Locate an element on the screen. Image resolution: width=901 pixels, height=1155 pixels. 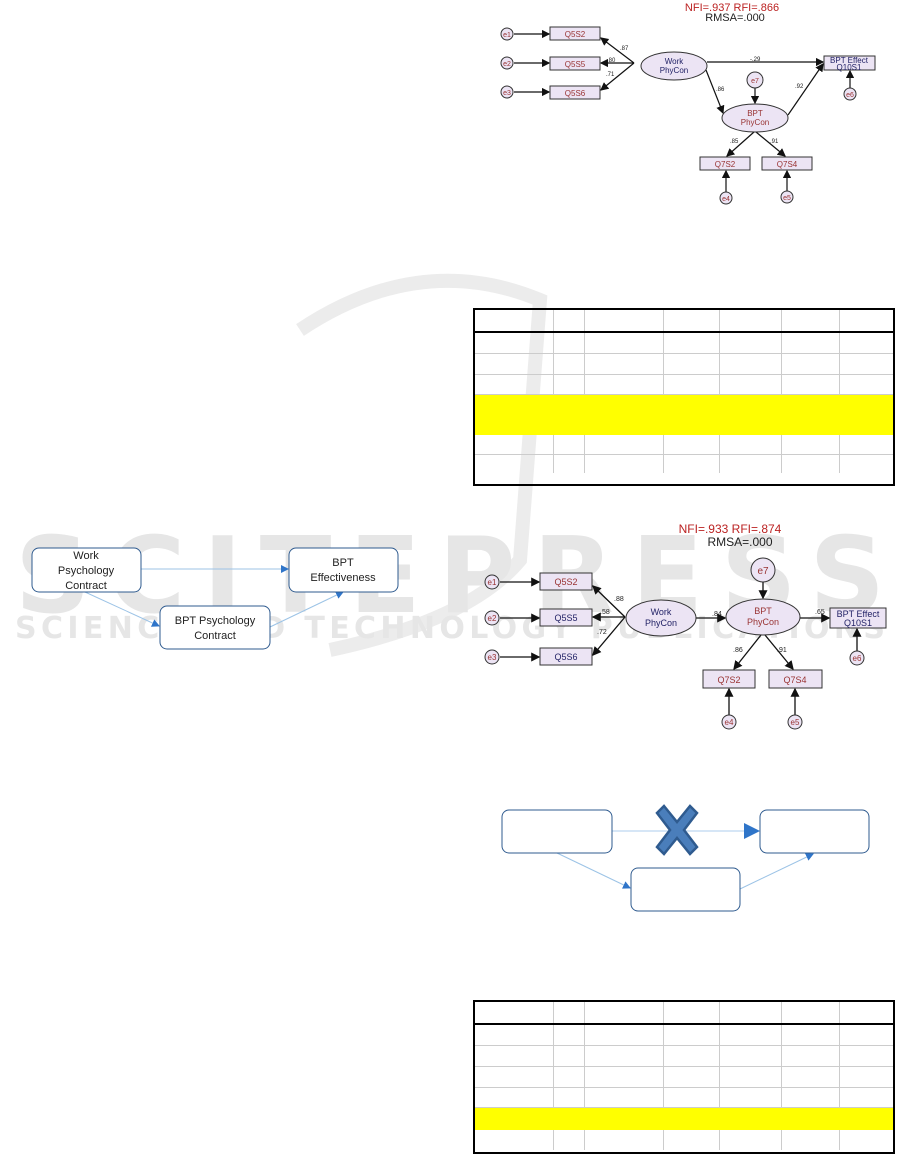
fit-indices: NFI=.937 RFI=.866 is located at coordinates (732, 8).